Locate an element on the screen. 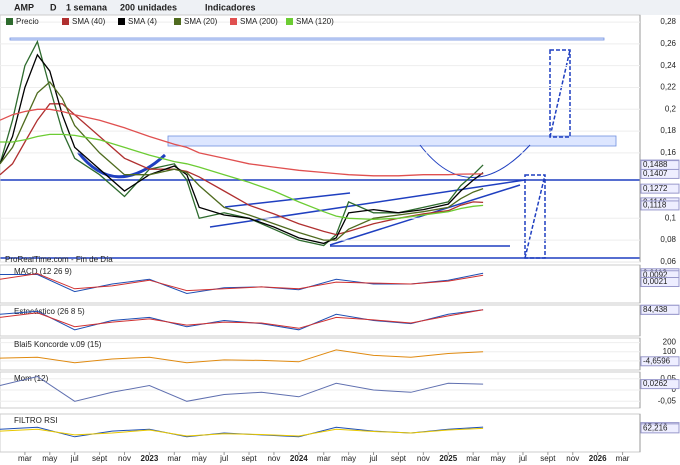  legend-label: SMA (20) is located at coordinates (201, 21).